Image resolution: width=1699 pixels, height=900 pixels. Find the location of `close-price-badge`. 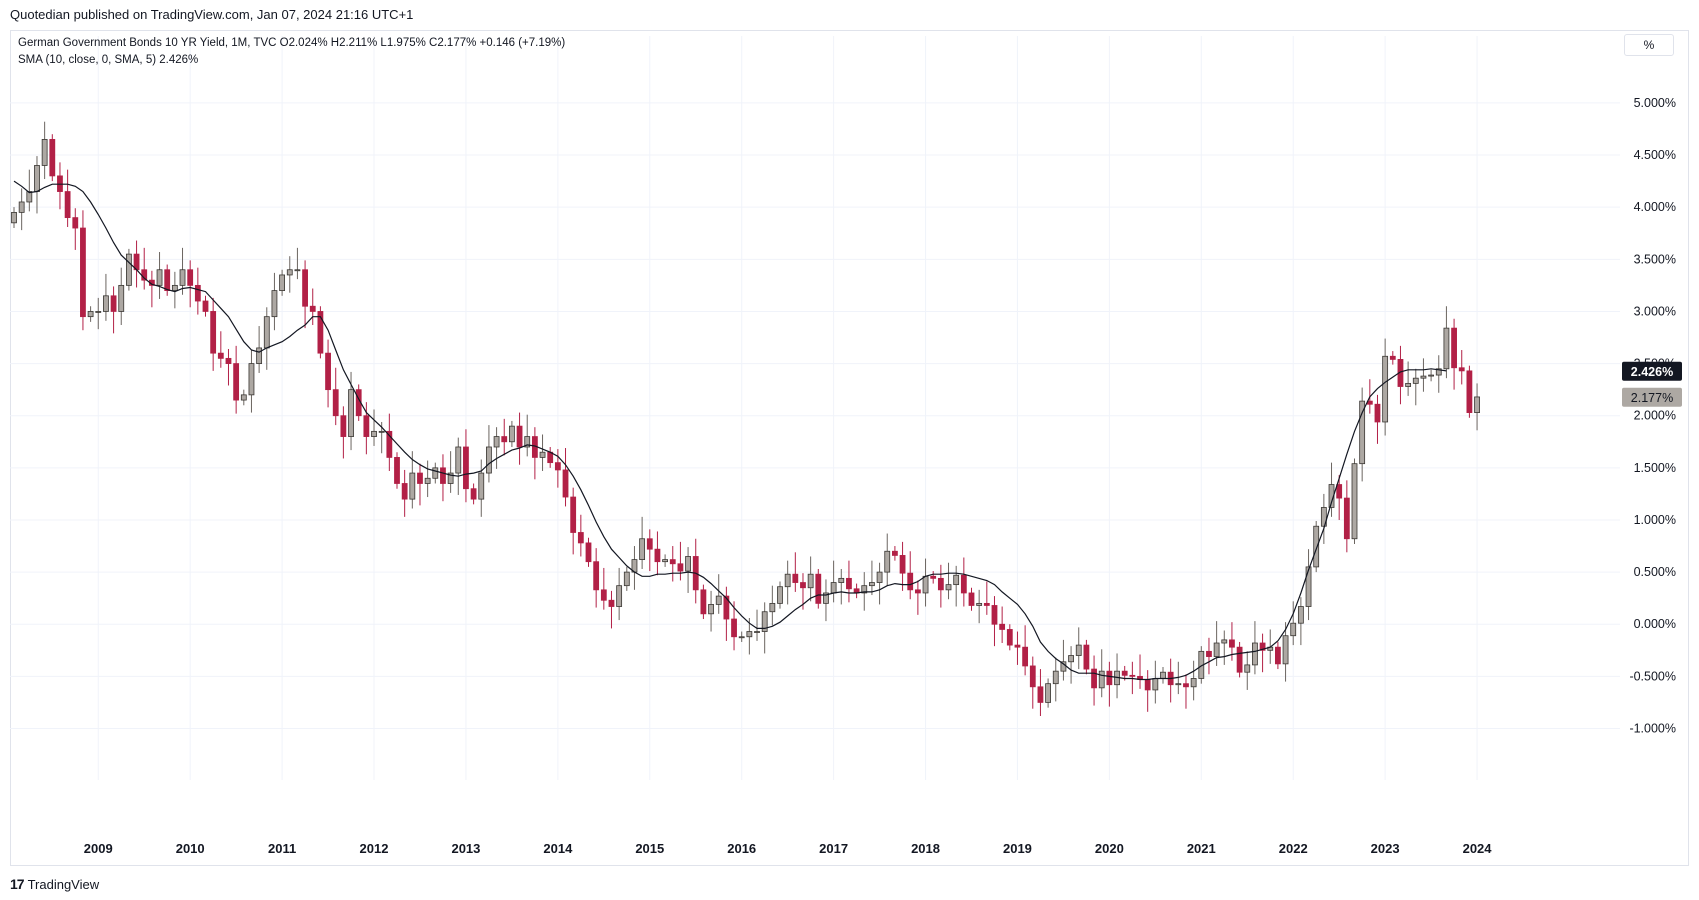

close-price-badge is located at coordinates (1652, 397).